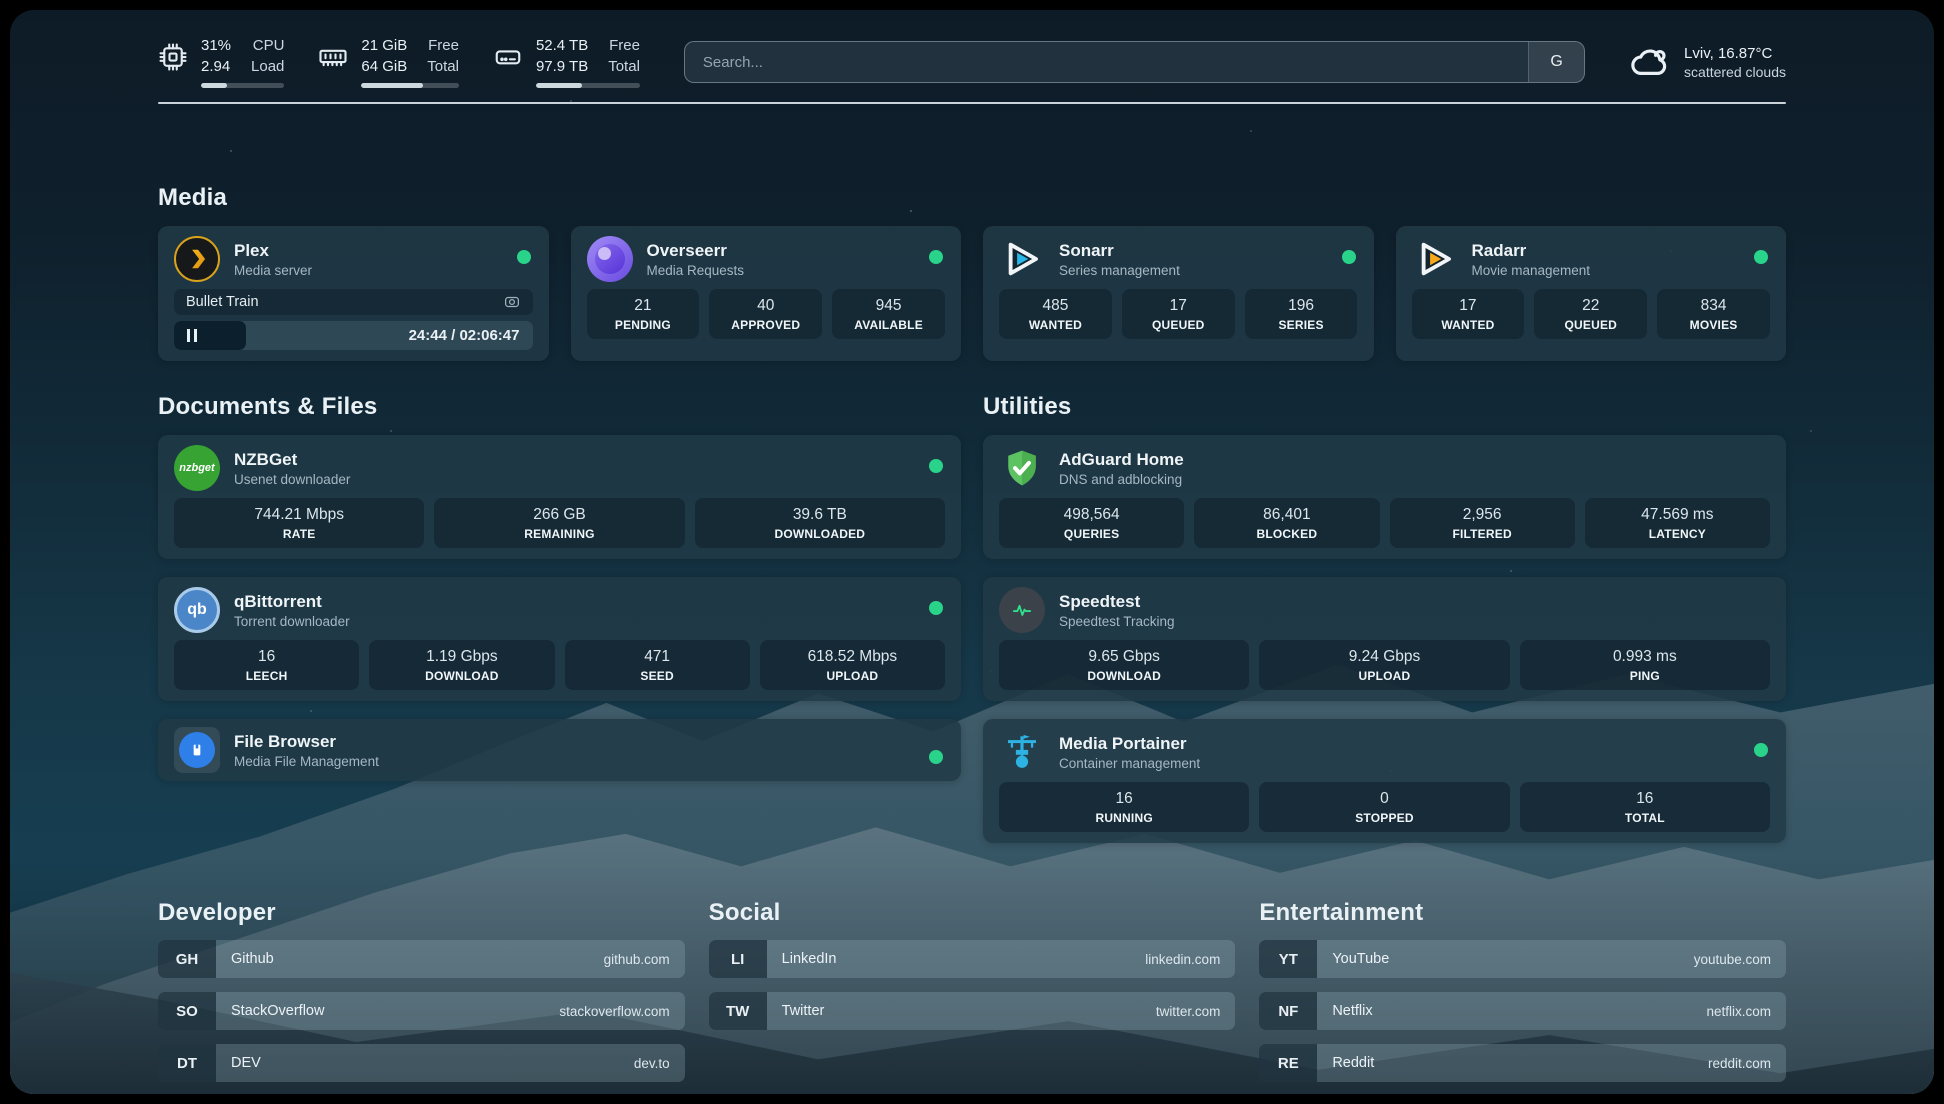 The image size is (1944, 1104). I want to click on stat-leech: 16 LEECH, so click(267, 665).